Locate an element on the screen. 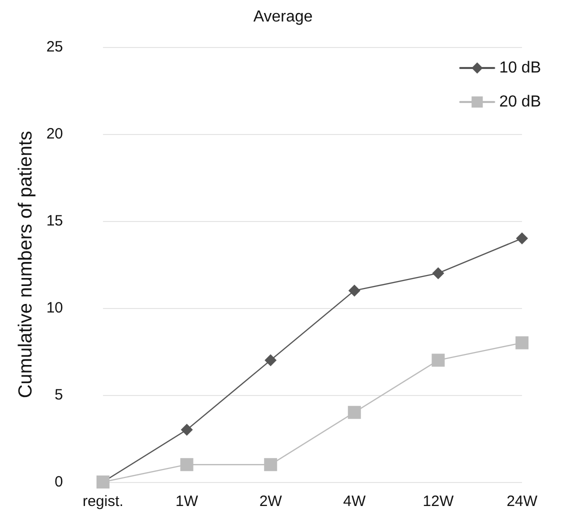  x-tick-label: 1W is located at coordinates (187, 501).